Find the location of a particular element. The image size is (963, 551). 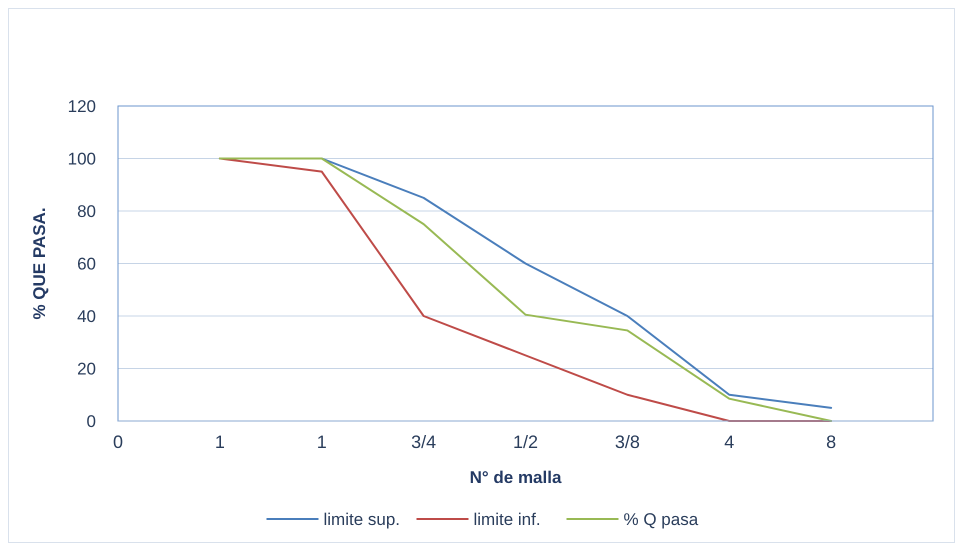

legend-label: % Q pasa is located at coordinates (661, 519).